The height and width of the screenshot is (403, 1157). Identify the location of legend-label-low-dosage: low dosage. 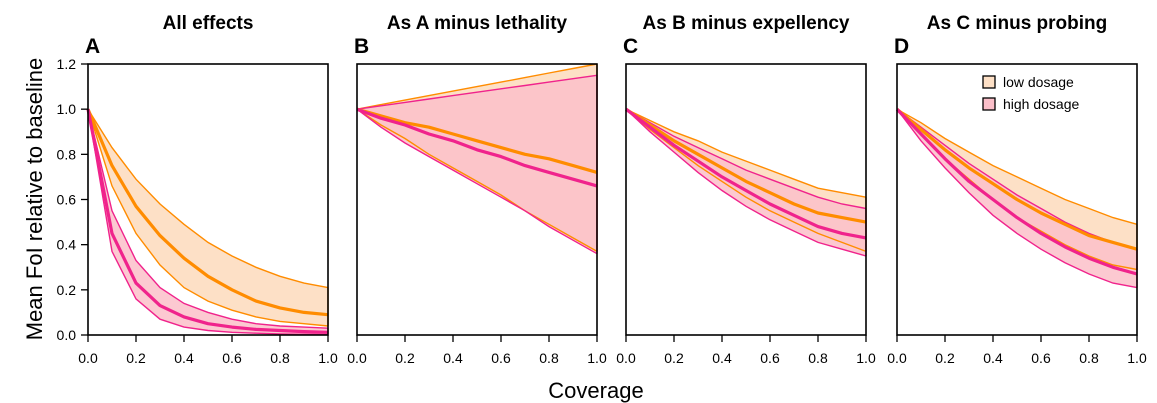
(1038, 82).